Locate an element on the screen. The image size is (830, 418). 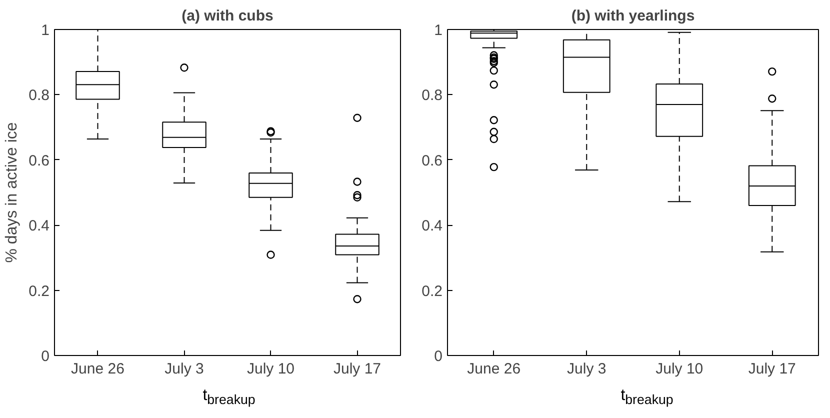
chart-title: (a) with cubs is located at coordinates (228, 16).